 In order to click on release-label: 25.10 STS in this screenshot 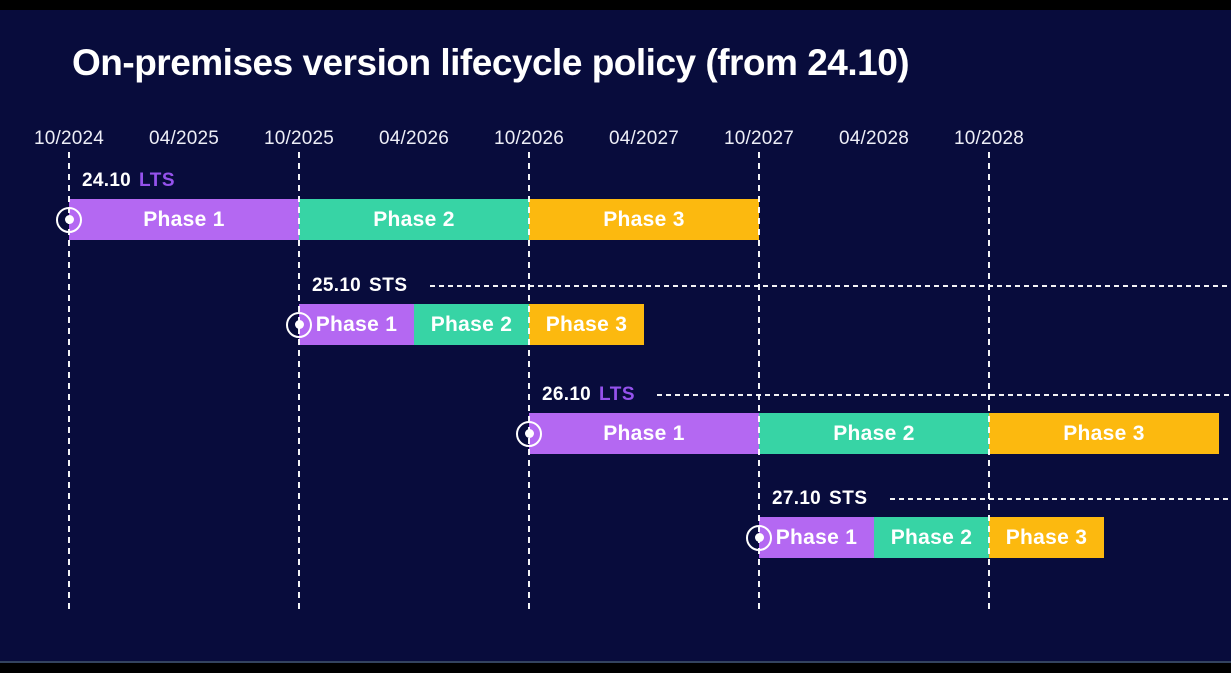, I will do `click(771, 286)`.